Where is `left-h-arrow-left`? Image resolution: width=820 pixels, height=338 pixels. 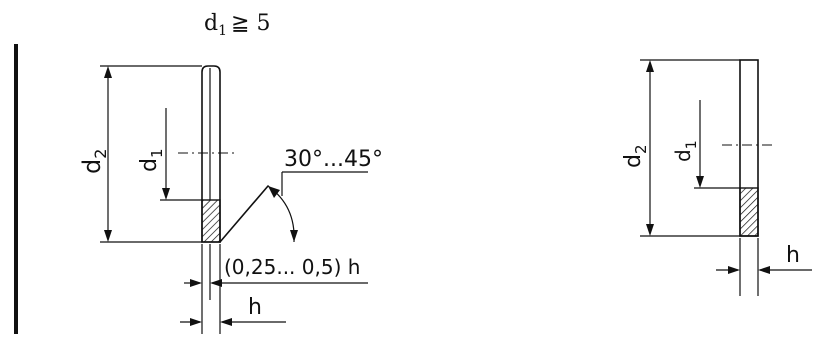 left-h-arrow-left is located at coordinates (196, 322).